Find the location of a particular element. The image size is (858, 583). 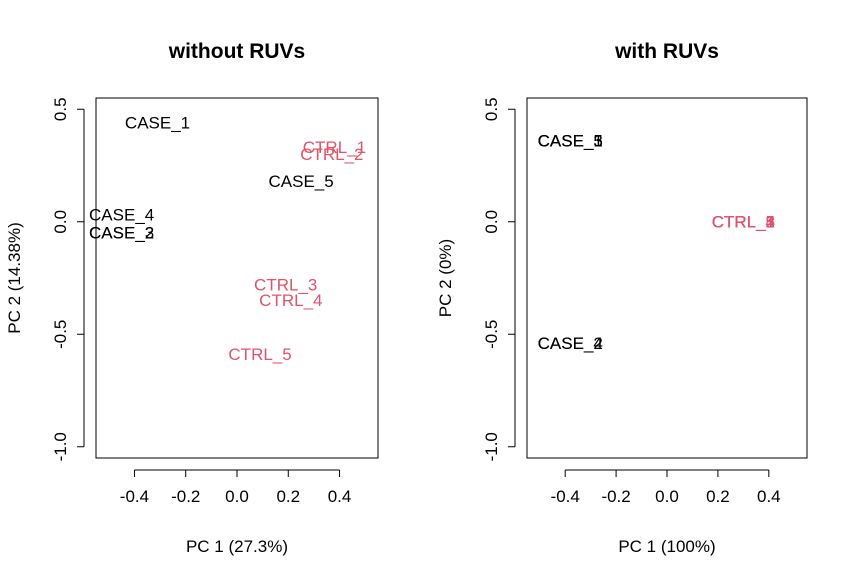

y-axis-label: PC 2 (14.38%) is located at coordinates (14, 278).